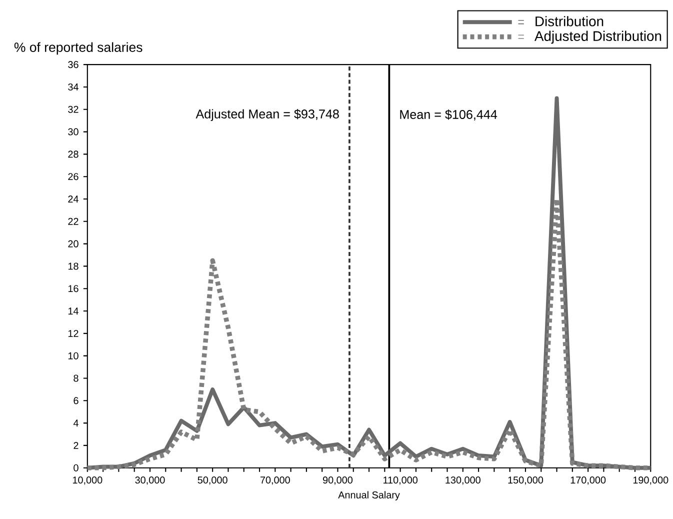 This screenshot has height=519, width=673. I want to click on x-tick-label: 10,000, so click(87, 480).